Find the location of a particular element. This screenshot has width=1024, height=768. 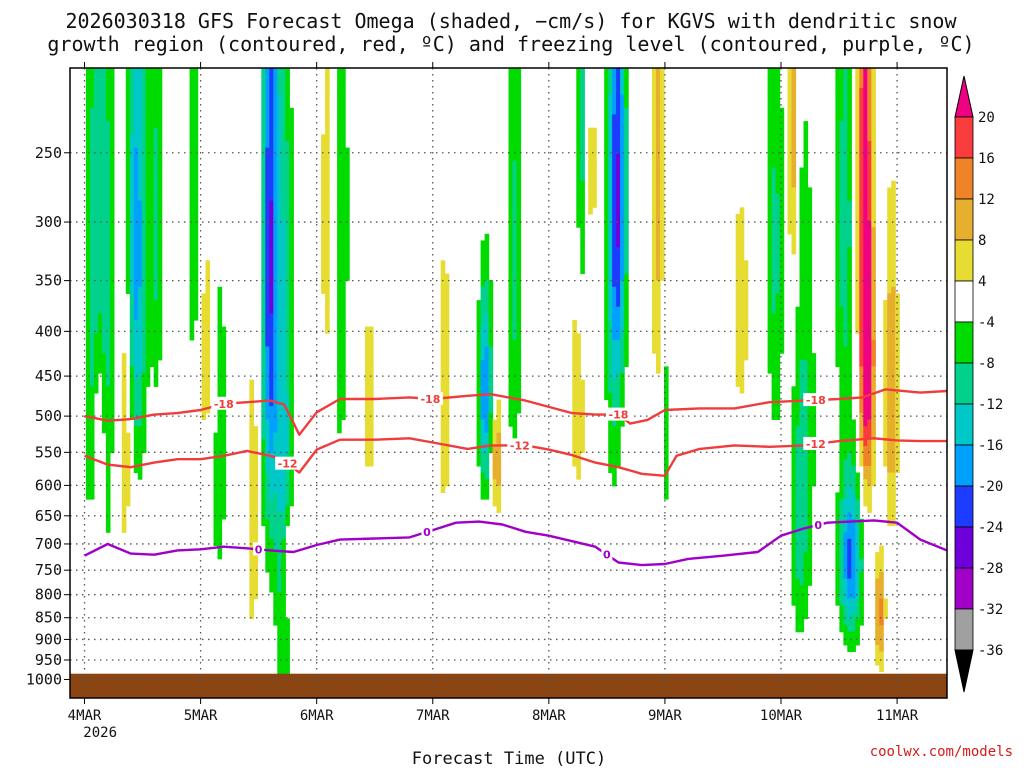

y-tick-label: 600 is located at coordinates (48, 485).